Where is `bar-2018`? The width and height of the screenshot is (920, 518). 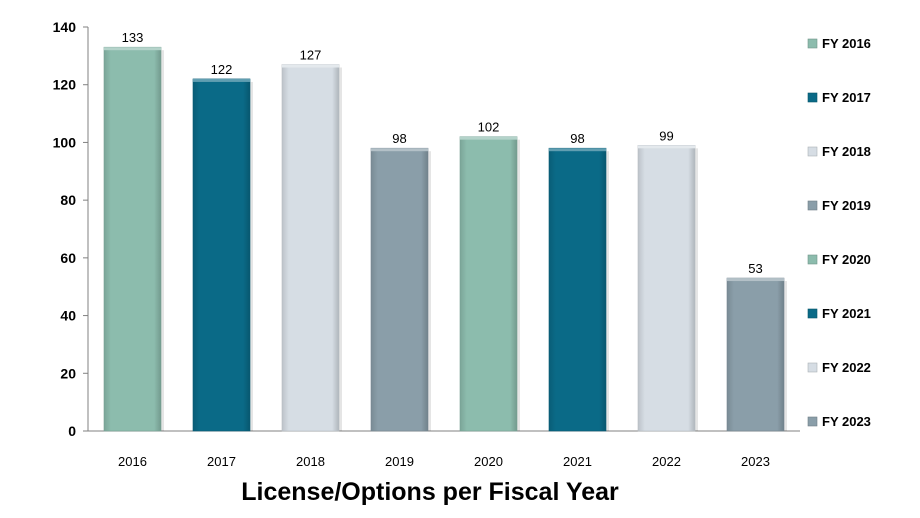
bar-2018 is located at coordinates (310, 248).